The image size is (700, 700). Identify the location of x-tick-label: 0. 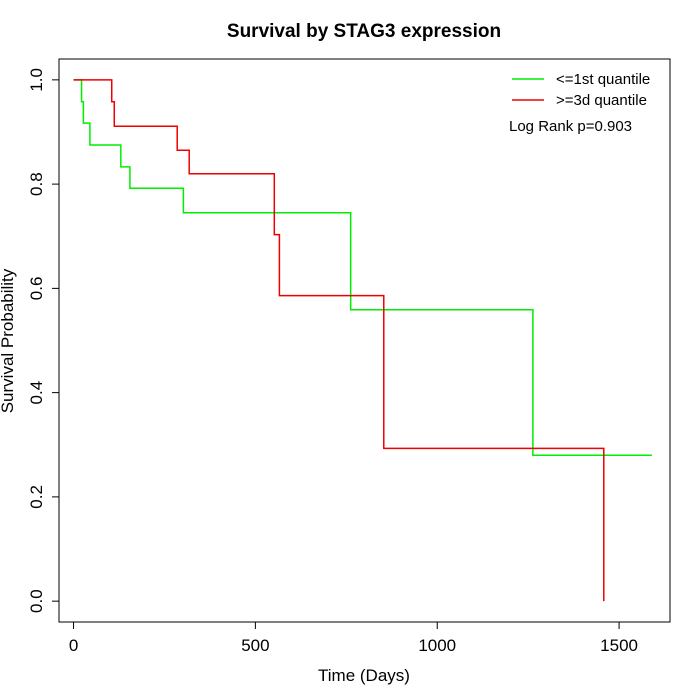
(73, 645).